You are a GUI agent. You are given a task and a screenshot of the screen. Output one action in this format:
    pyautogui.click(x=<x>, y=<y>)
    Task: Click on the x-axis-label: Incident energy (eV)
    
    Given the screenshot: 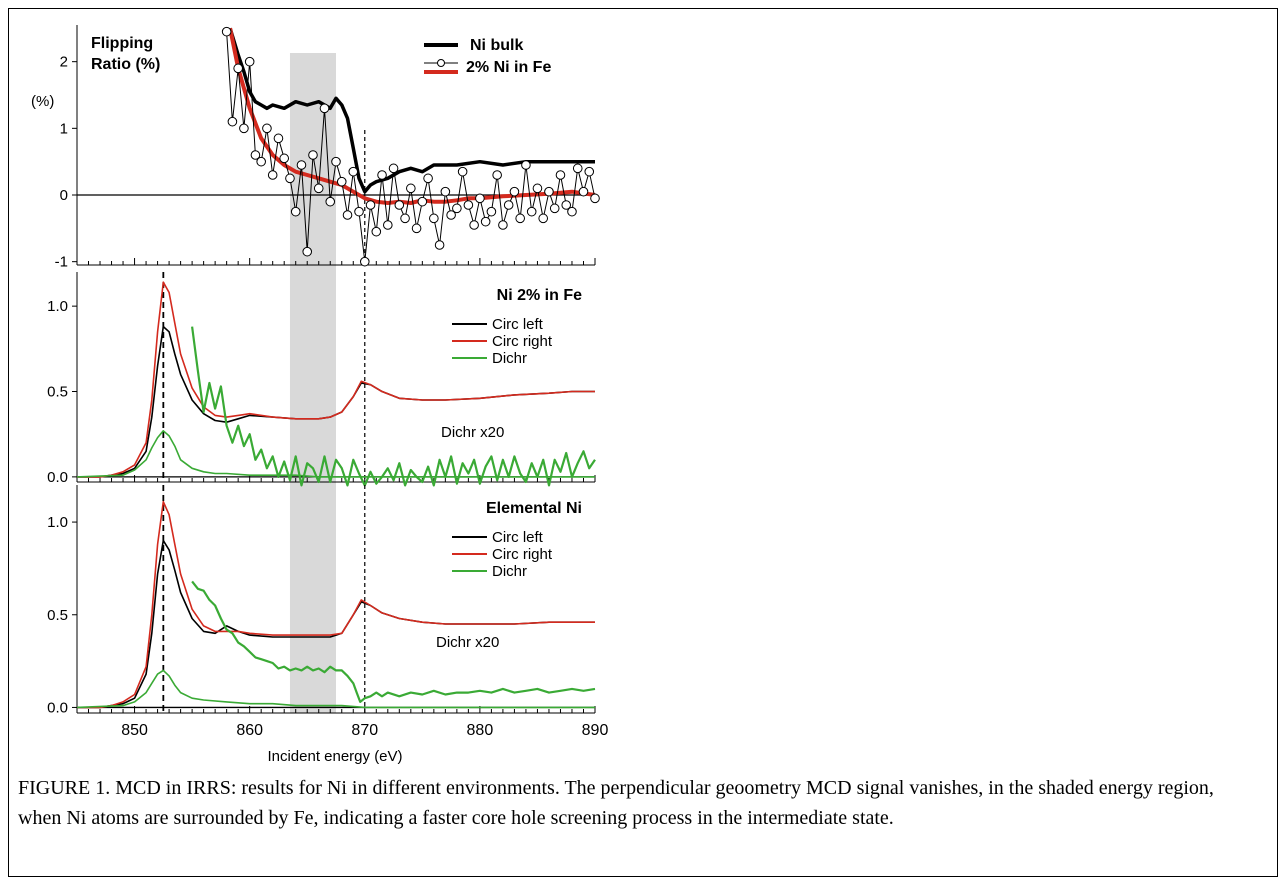 What is the action you would take?
    pyautogui.click(x=334, y=756)
    